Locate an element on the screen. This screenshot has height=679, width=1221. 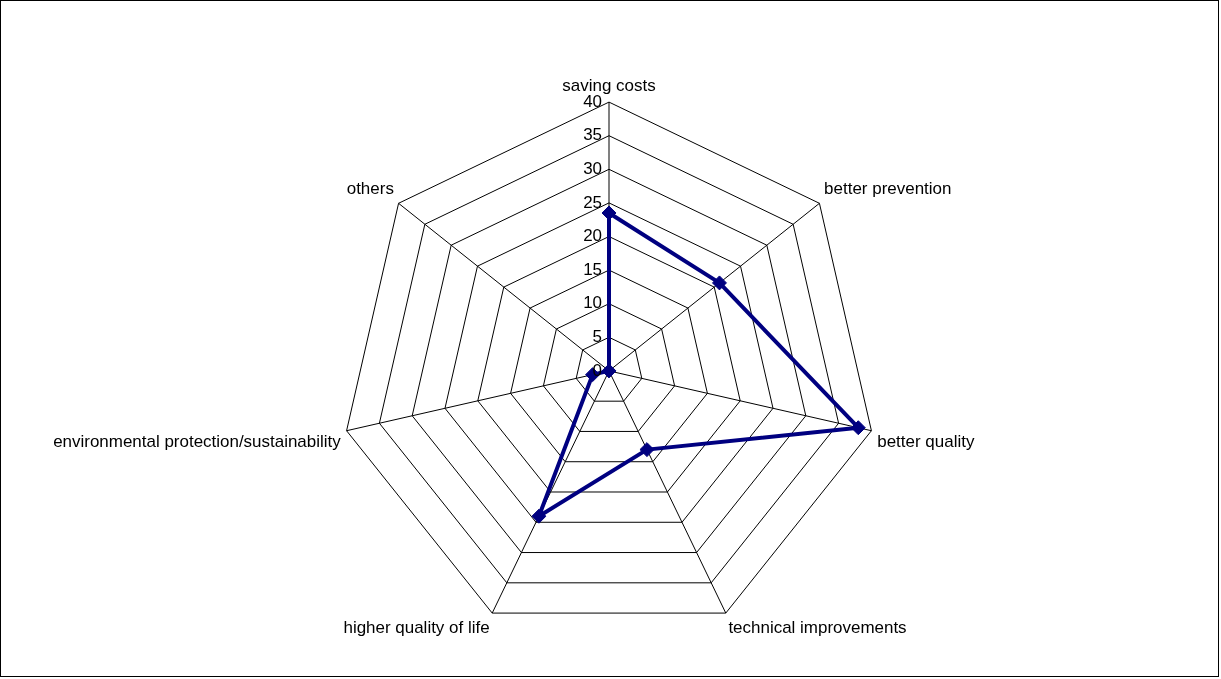
spoke-label: better quality is located at coordinates (926, 441).